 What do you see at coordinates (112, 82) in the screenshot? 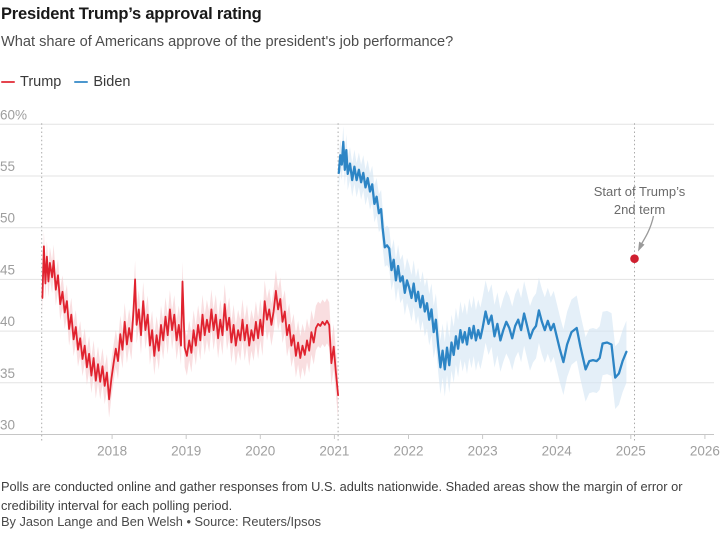
I see `legend-label-biden: Biden` at bounding box center [112, 82].